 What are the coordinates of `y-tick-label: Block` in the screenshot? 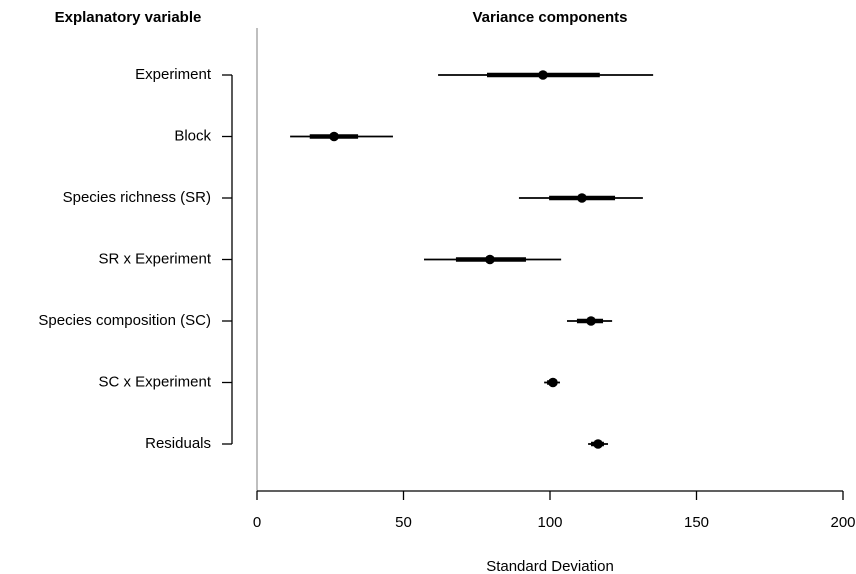 It's located at (192, 135).